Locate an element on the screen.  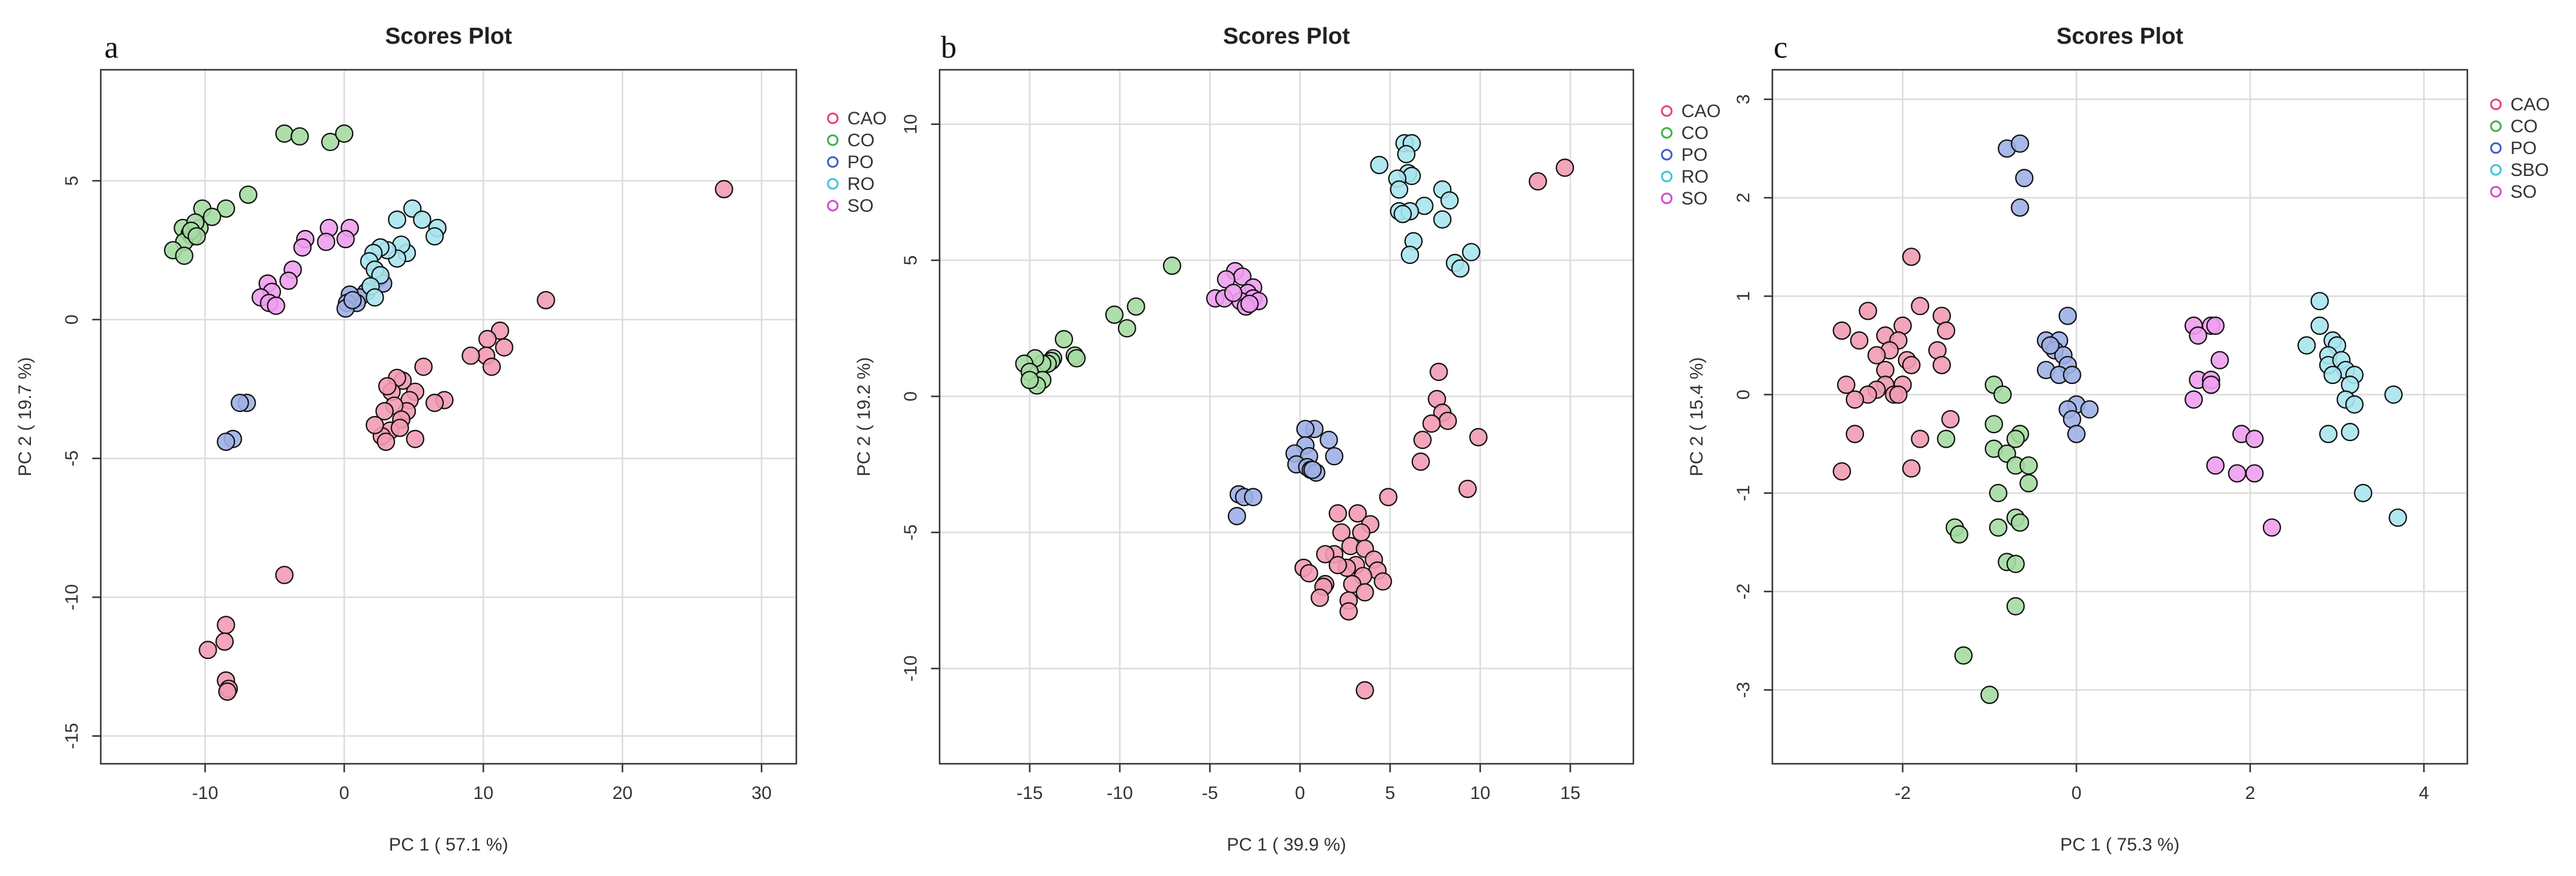
legend-label-sbo: SBO is located at coordinates (2529, 170).